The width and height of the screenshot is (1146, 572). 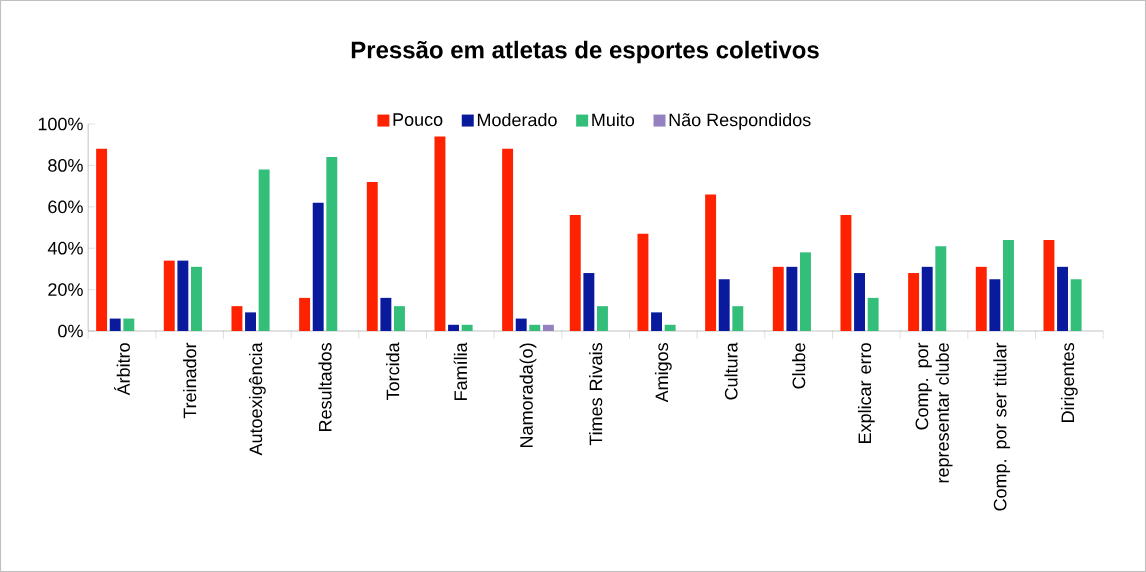 I want to click on x-tick-label: Namorada(o), so click(x=528, y=395).